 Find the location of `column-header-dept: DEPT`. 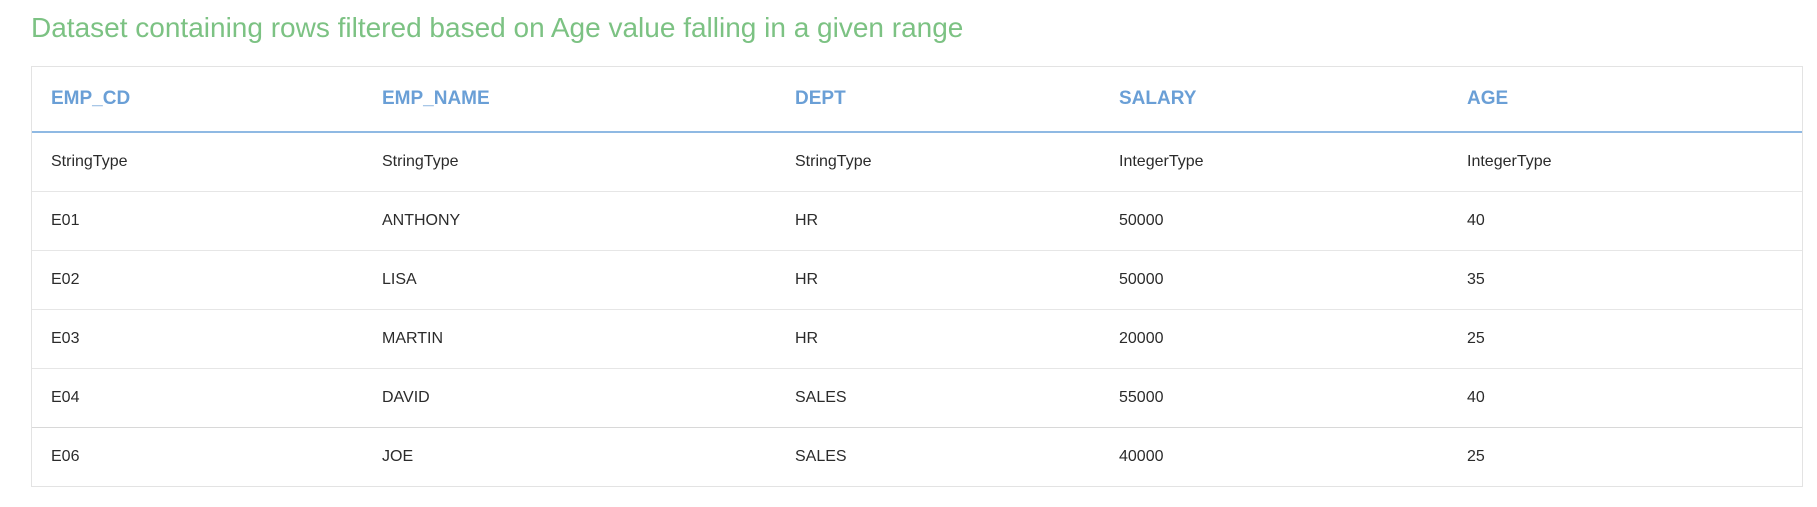

column-header-dept: DEPT is located at coordinates (938, 100).